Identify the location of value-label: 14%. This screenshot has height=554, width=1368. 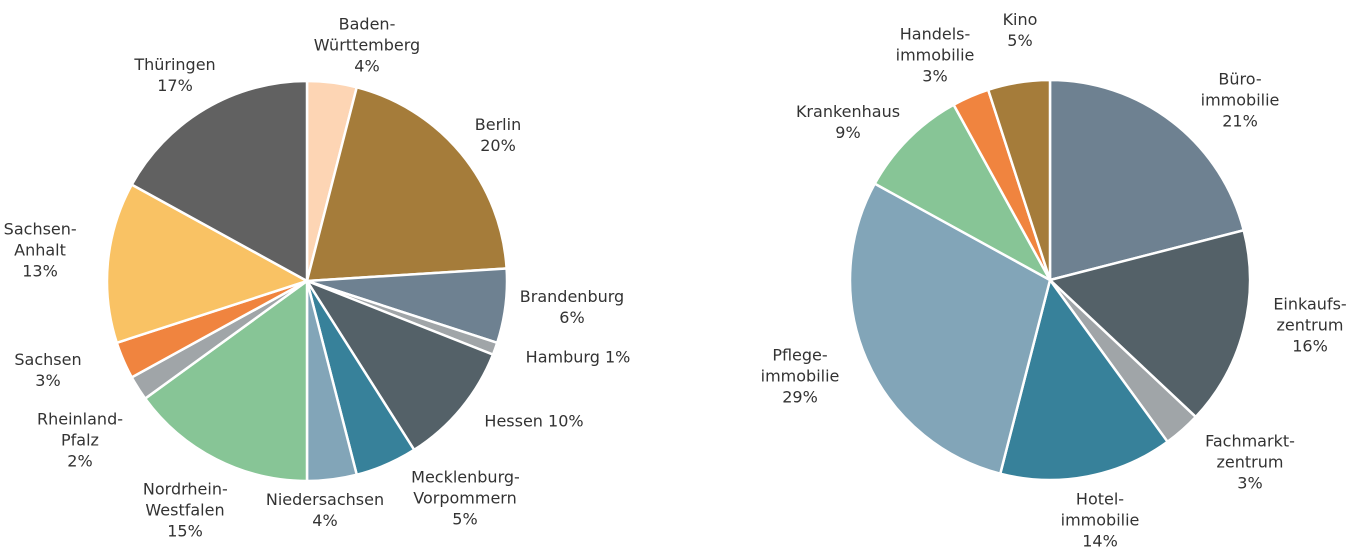
(1100, 541).